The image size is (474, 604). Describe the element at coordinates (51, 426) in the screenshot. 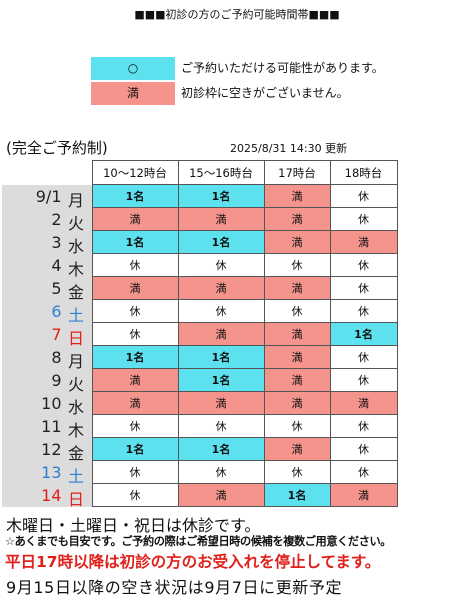

I see `date: 11` at that location.